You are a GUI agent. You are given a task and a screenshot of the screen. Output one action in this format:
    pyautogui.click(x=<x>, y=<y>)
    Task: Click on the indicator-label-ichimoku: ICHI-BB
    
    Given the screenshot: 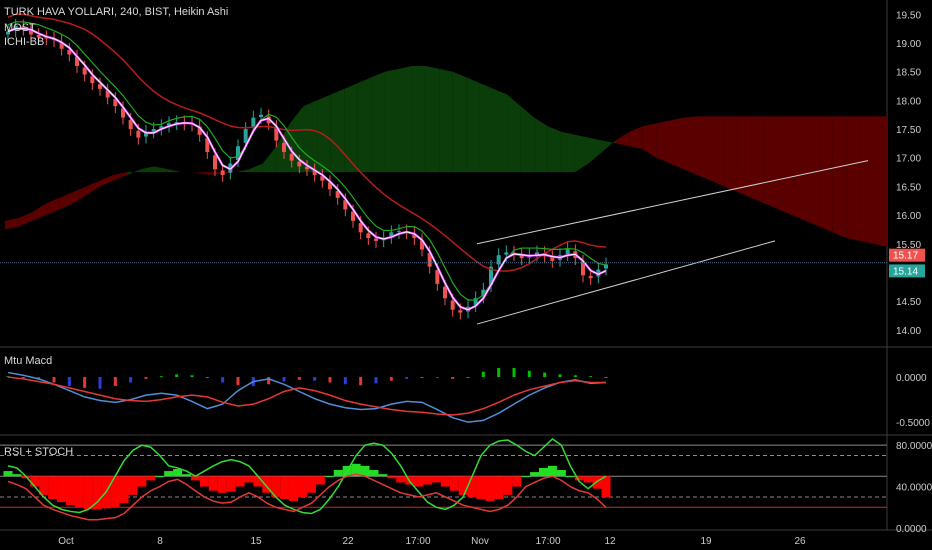 What is the action you would take?
    pyautogui.click(x=24, y=42)
    